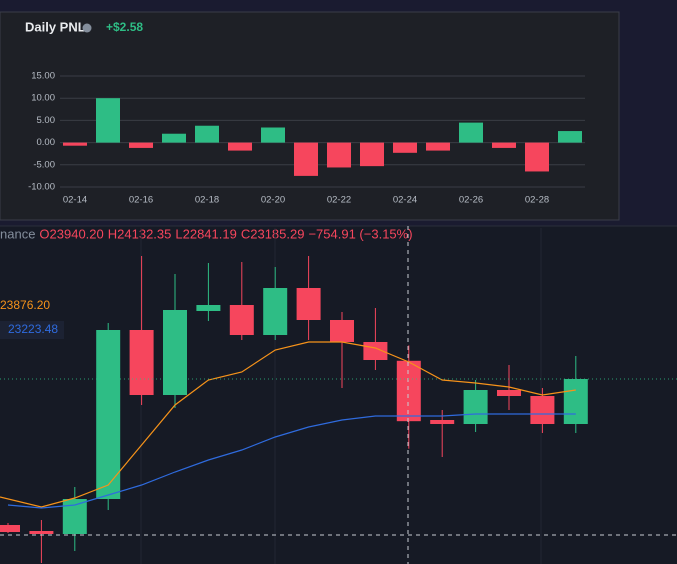  Describe the element at coordinates (25, 305) in the screenshot. I see `ma-label: 23876.20` at that location.